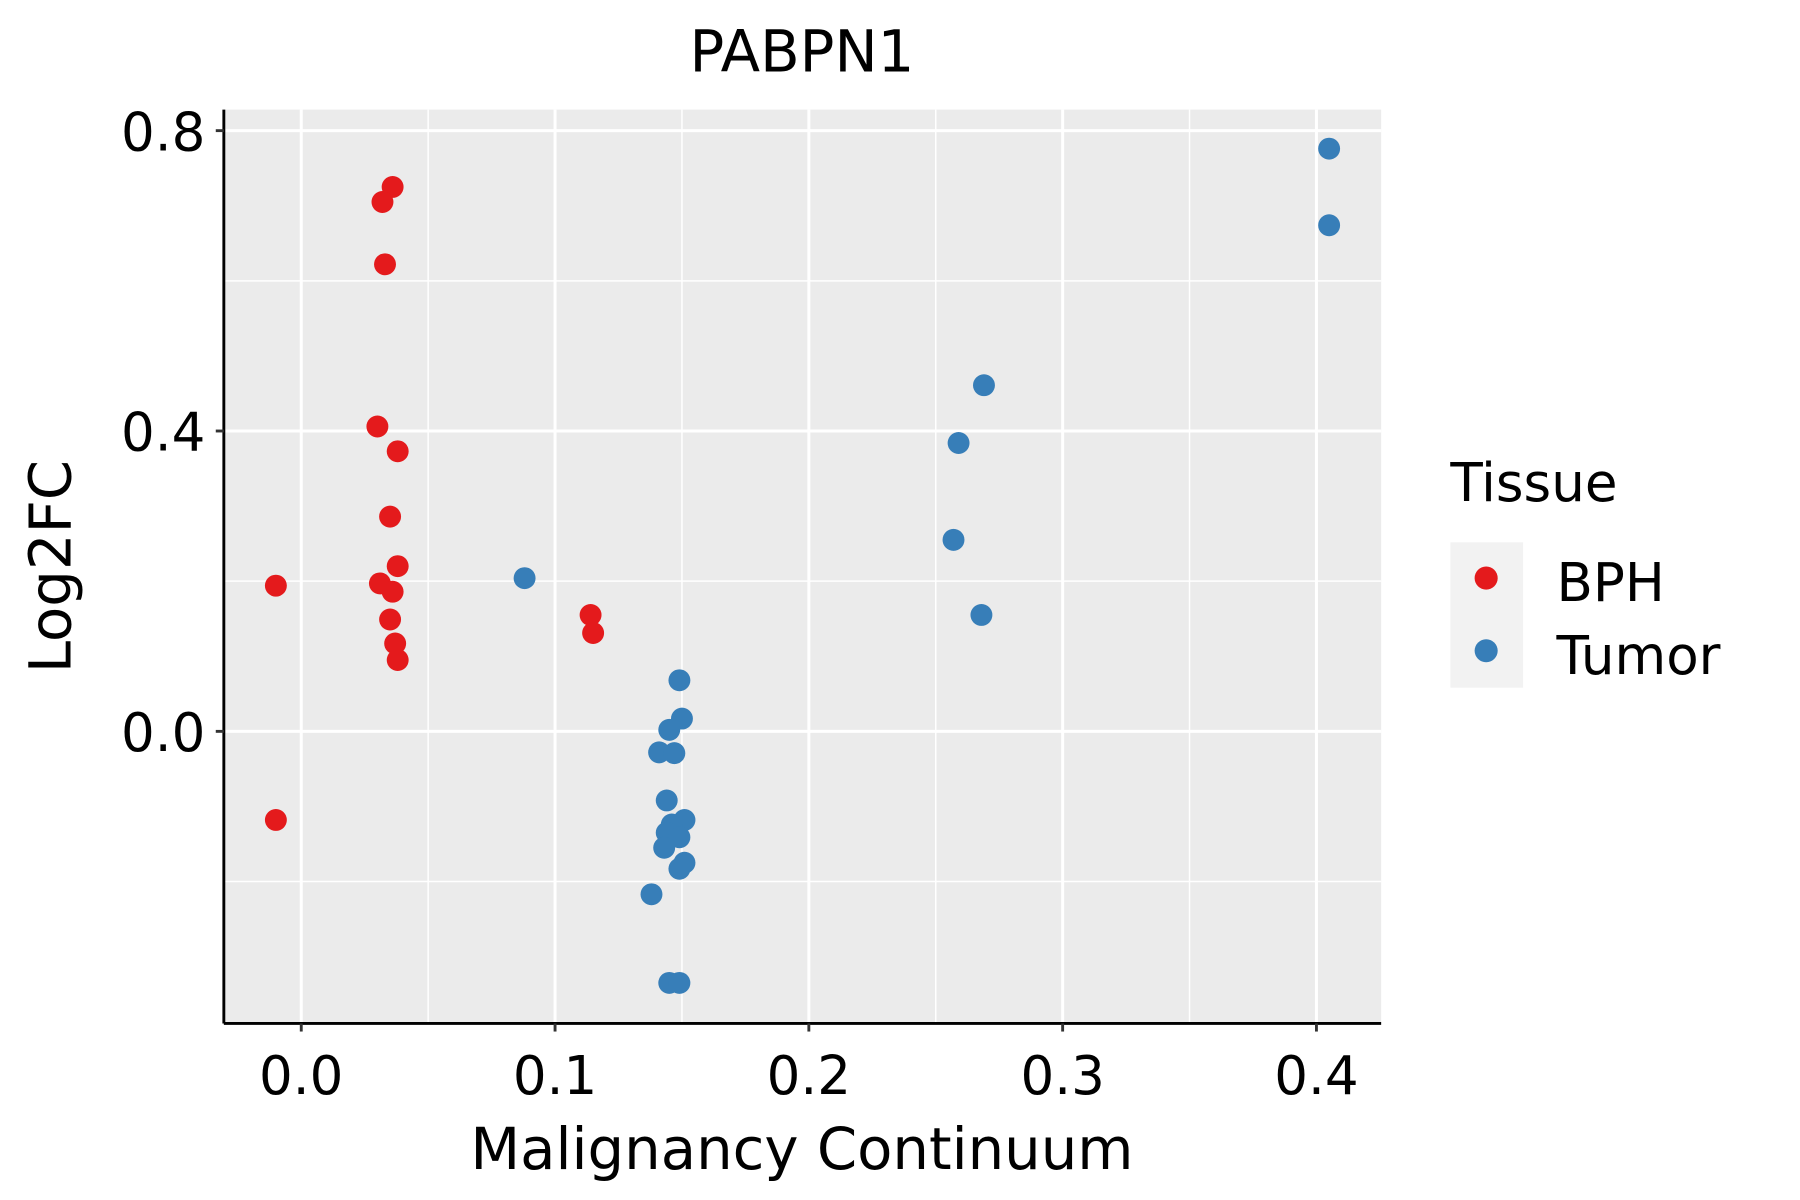 The height and width of the screenshot is (1200, 1800). Describe the element at coordinates (163, 433) in the screenshot. I see `y-tick-label: 0.4` at that location.